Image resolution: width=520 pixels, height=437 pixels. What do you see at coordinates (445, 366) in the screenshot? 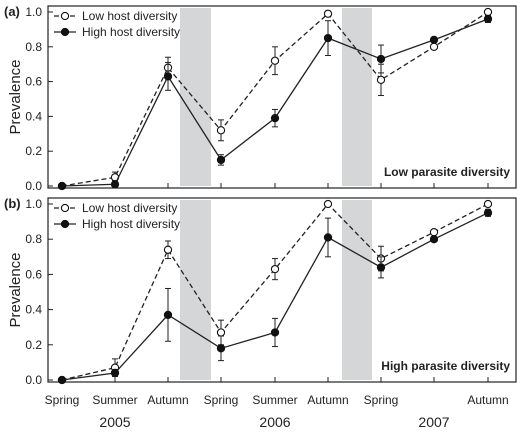
I see `panel-annotation: High parasite diversity` at bounding box center [445, 366].